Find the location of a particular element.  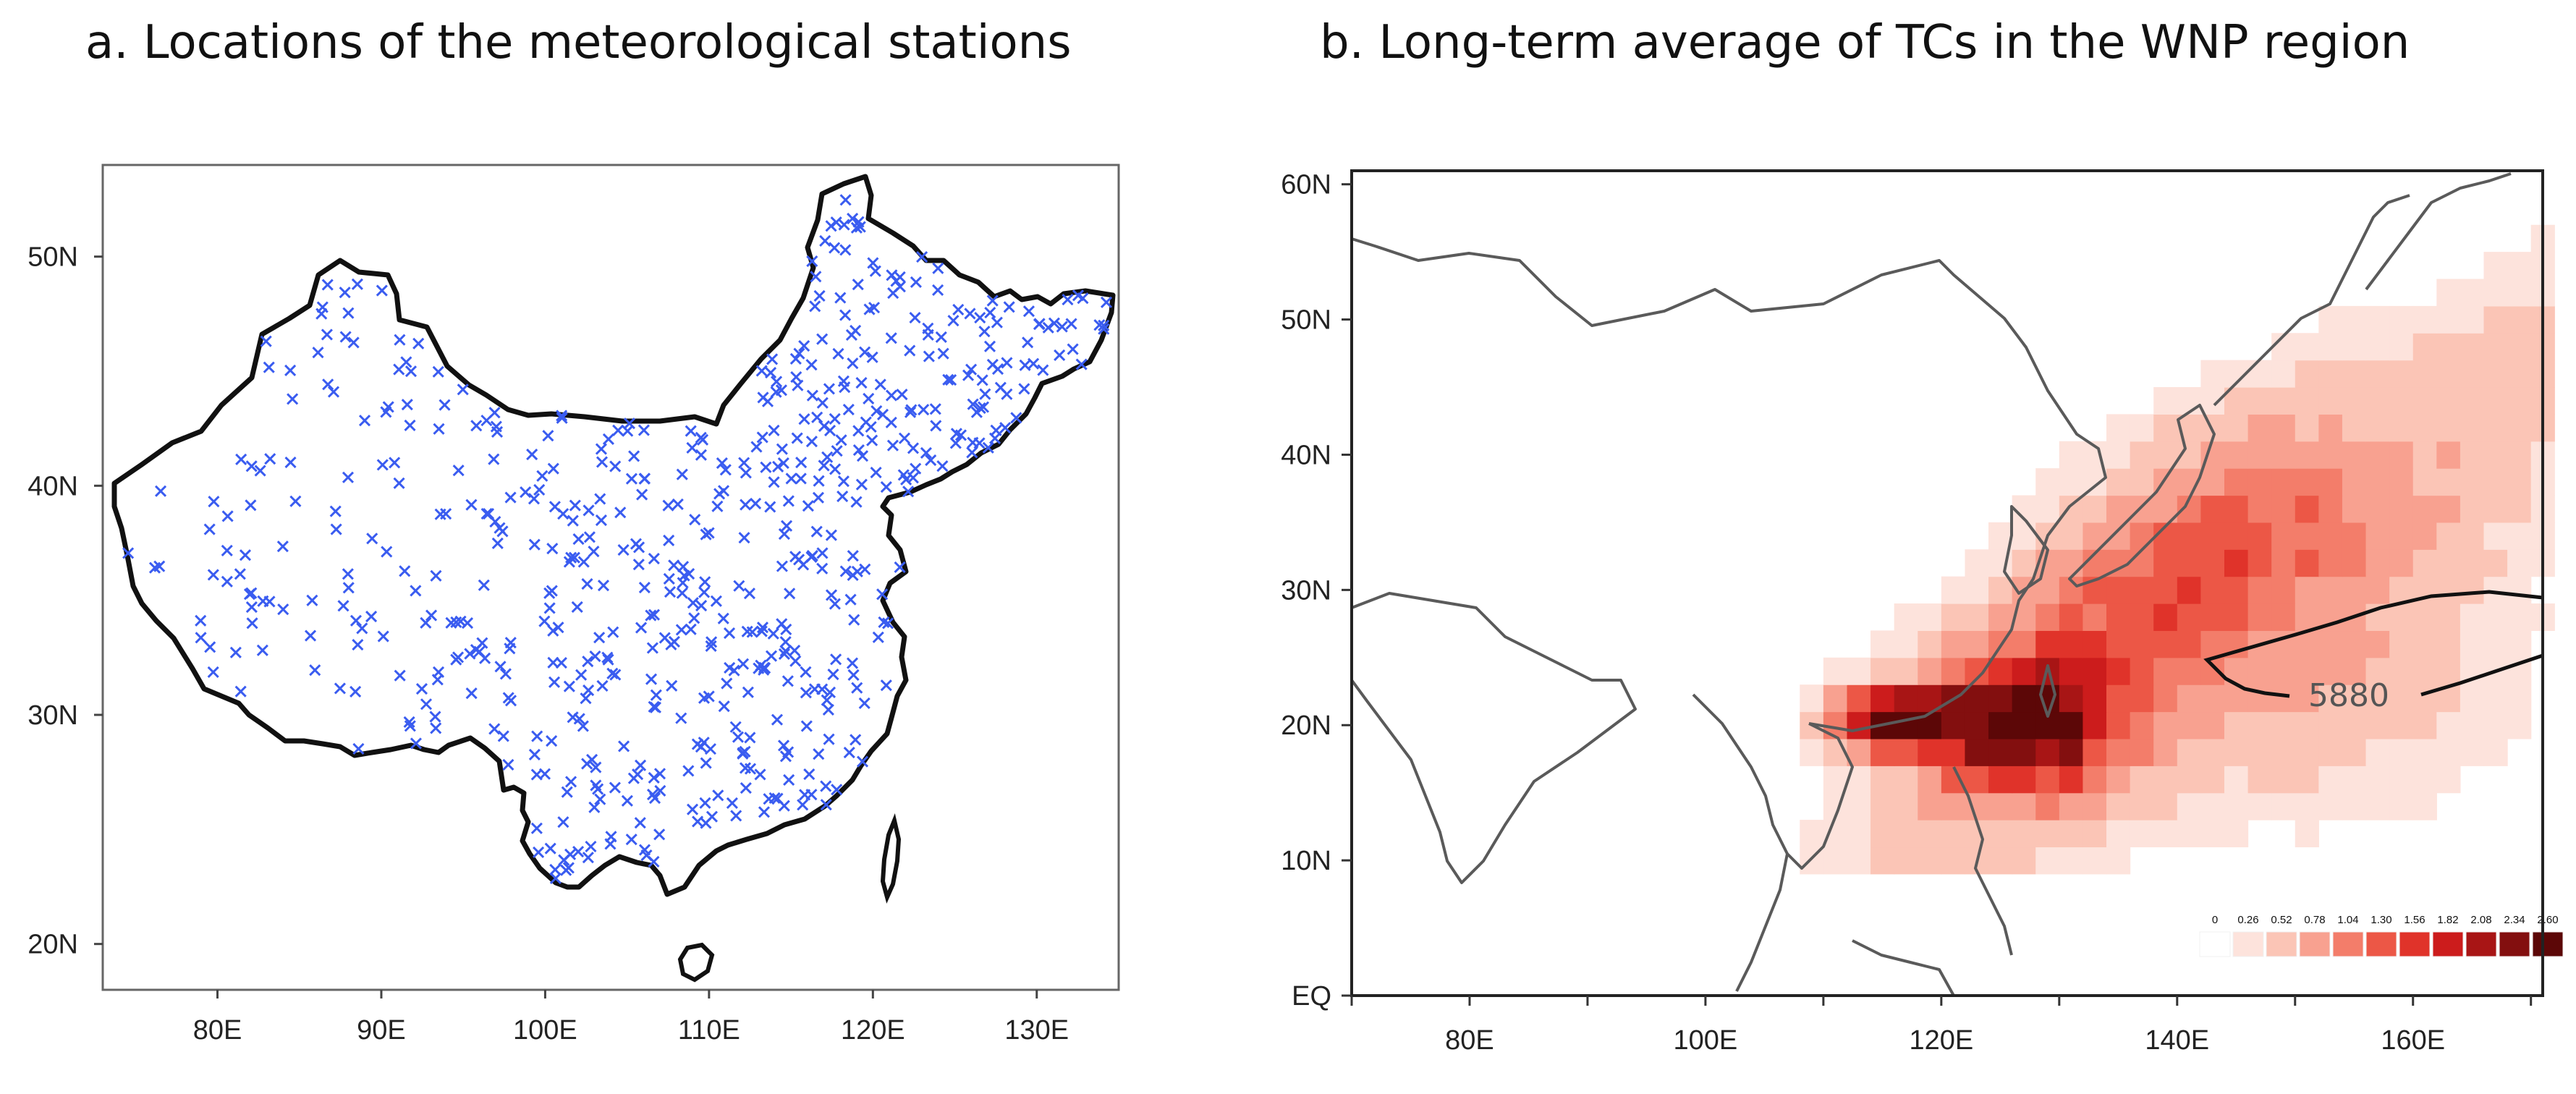

a-lon-tick-label: 120E is located at coordinates (873, 1030).